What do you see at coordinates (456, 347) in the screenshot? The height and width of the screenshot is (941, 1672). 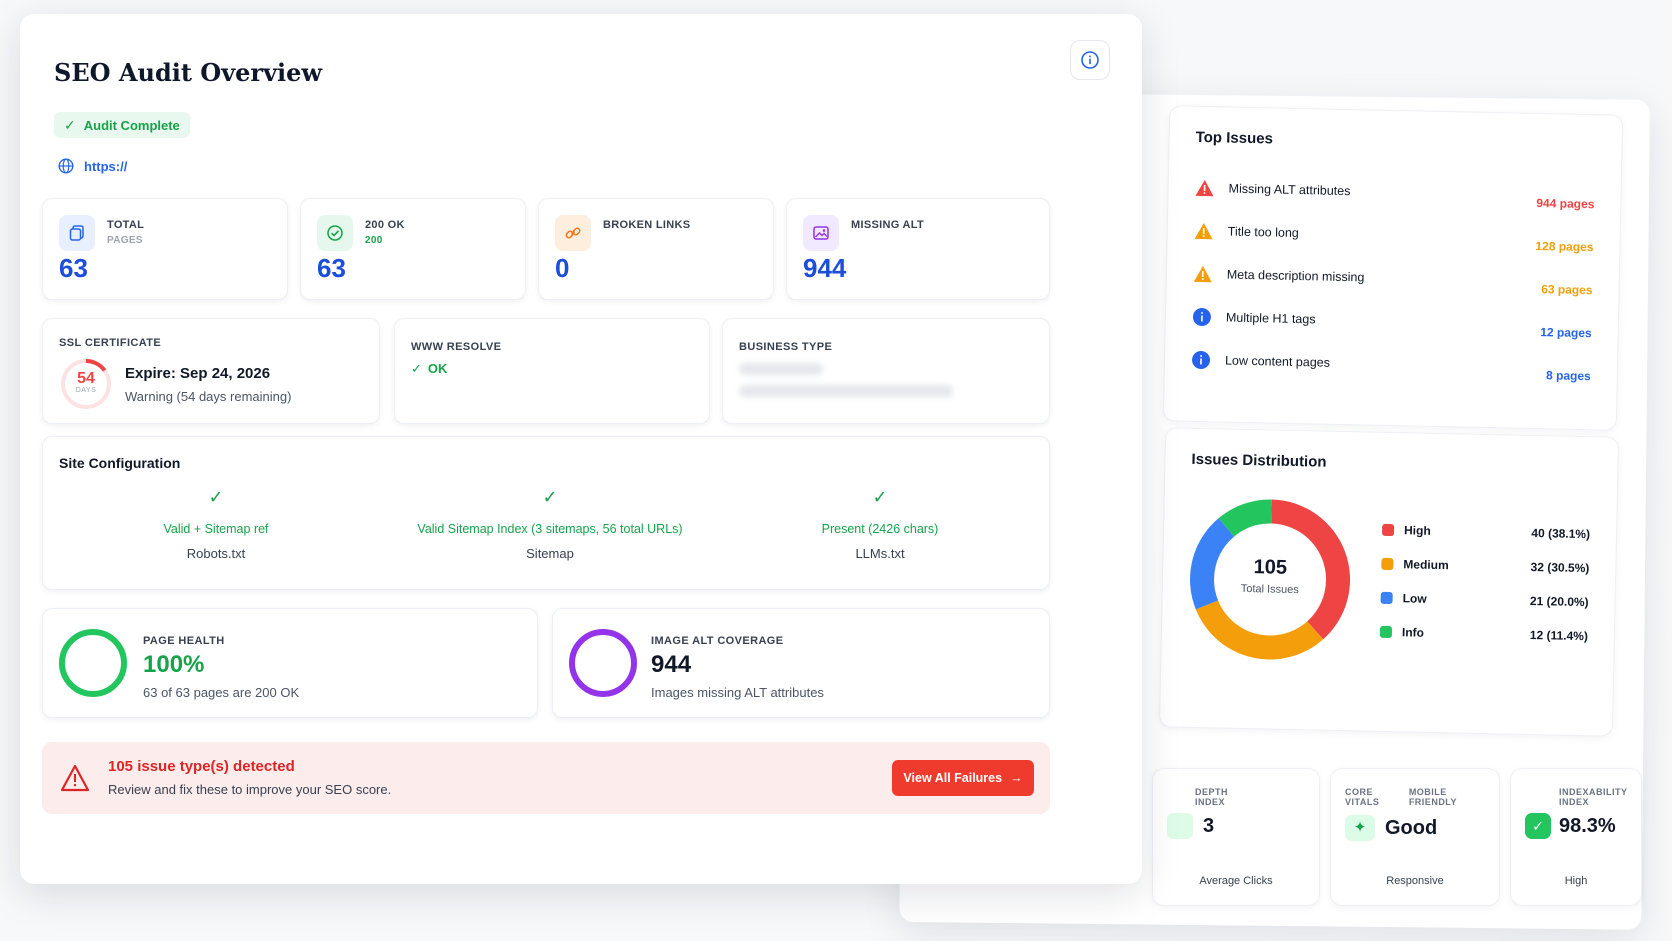 I see `www-label: WWW RESOLVE` at bounding box center [456, 347].